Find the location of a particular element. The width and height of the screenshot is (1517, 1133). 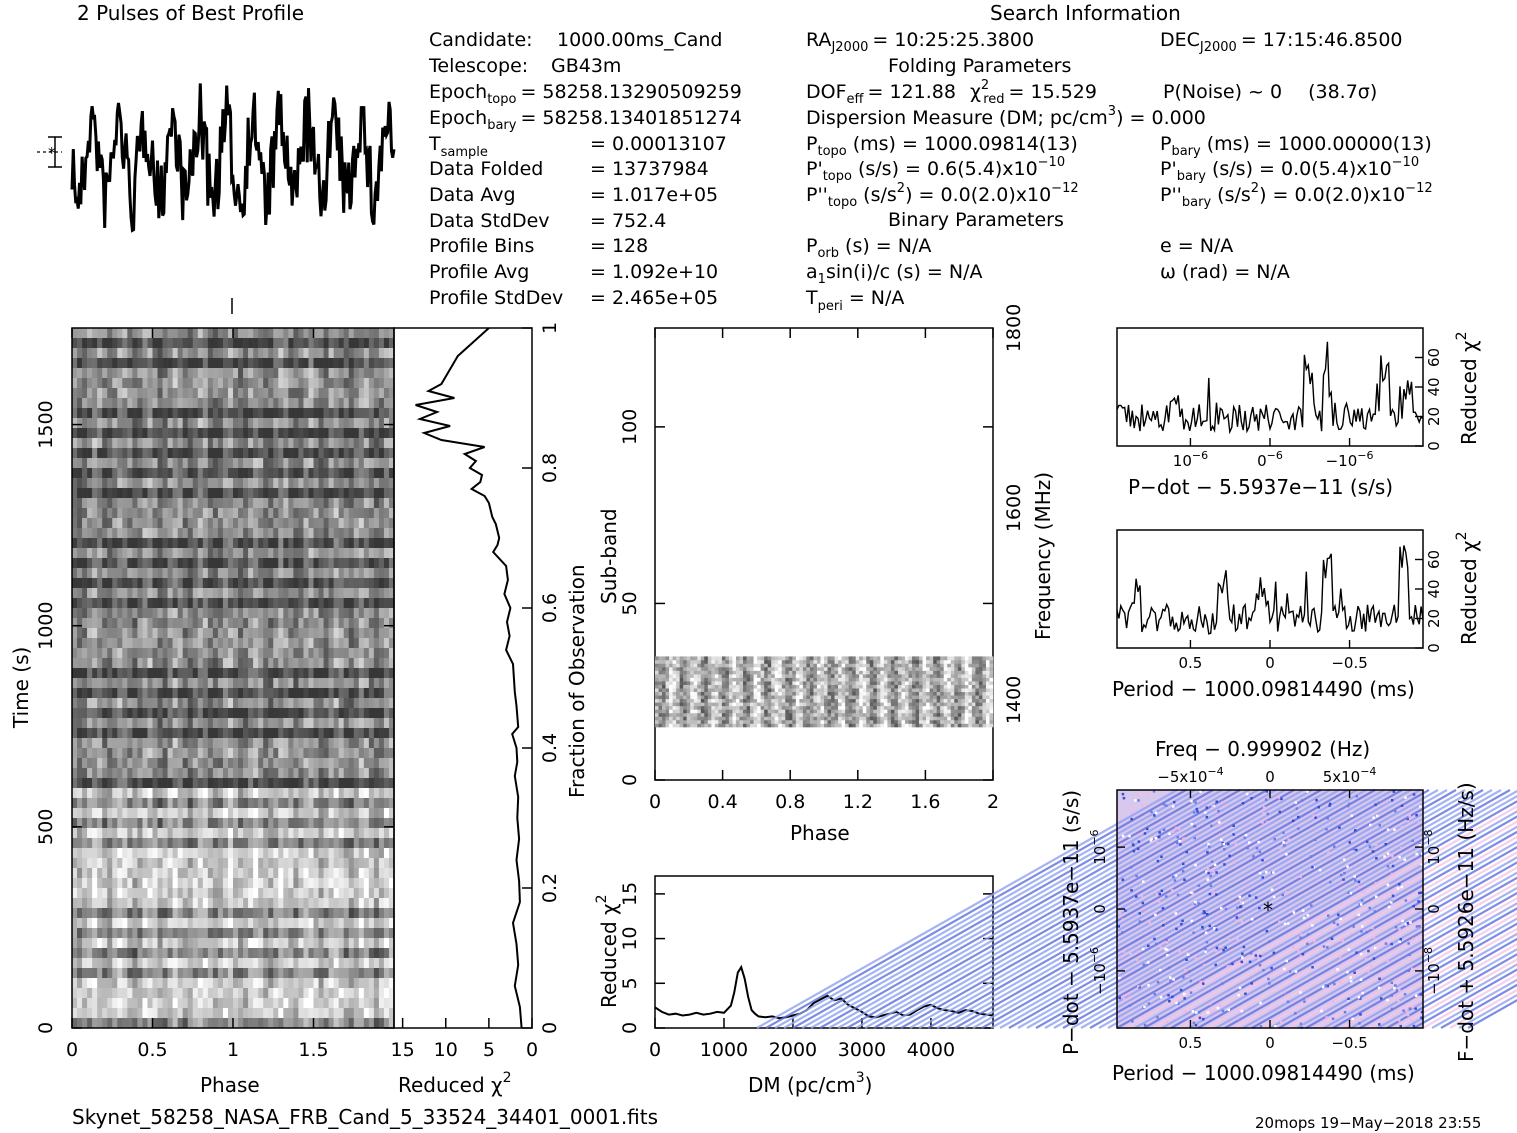

chi-sub: red is located at coordinates (993, 99).